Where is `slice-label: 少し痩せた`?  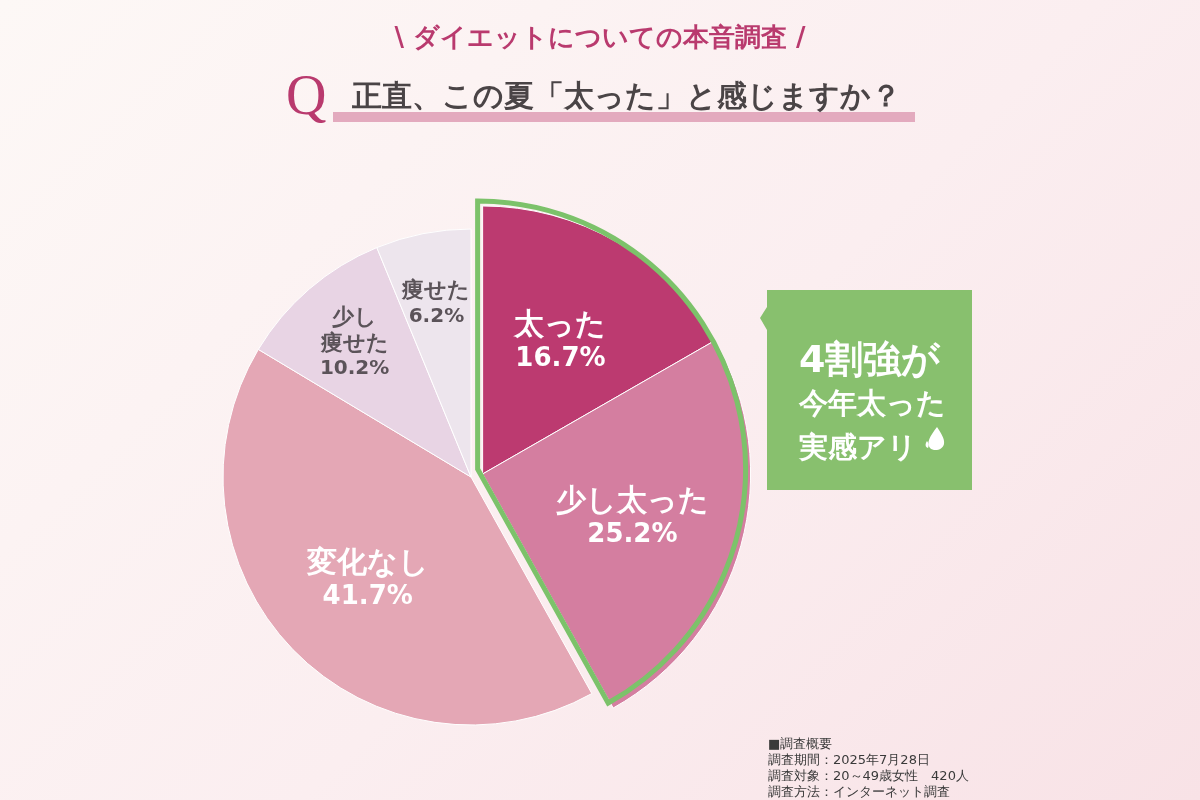 slice-label: 少し痩せた is located at coordinates (354, 330).